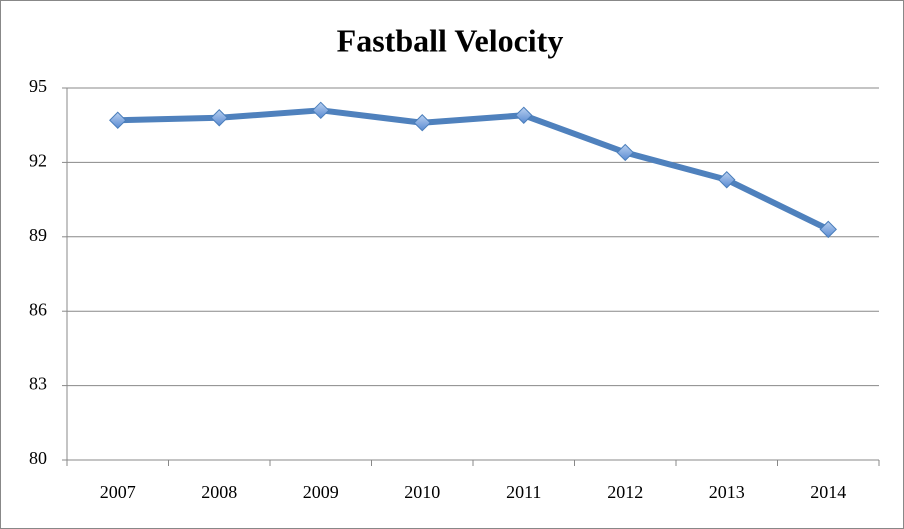  Describe the element at coordinates (38, 235) in the screenshot. I see `y-tick-label: 89` at that location.